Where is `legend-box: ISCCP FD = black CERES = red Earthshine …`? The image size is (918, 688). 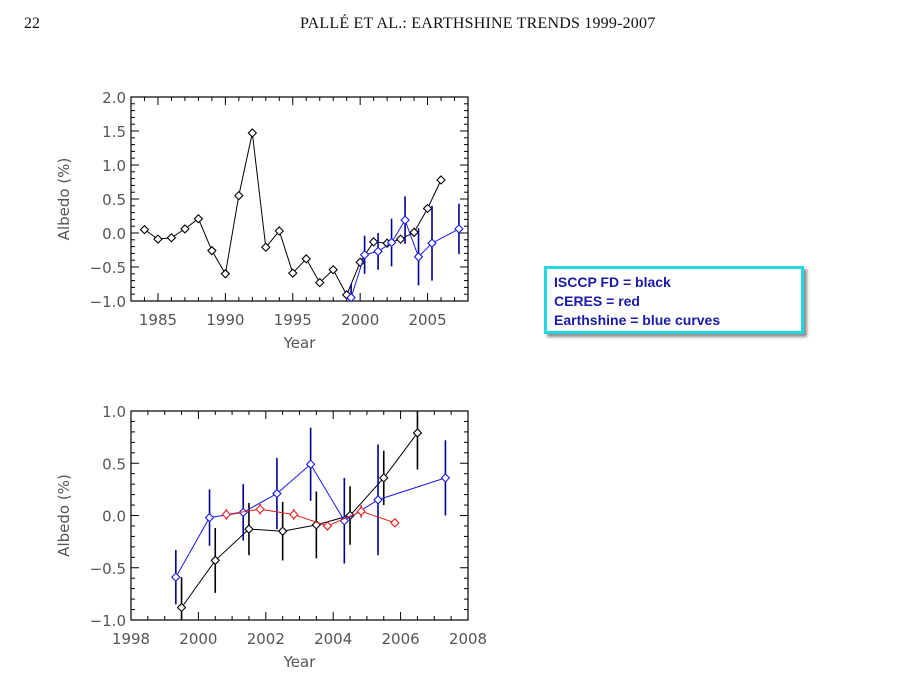
legend-box: ISCCP FD = black CERES = red Earthshine … is located at coordinates (674, 300).